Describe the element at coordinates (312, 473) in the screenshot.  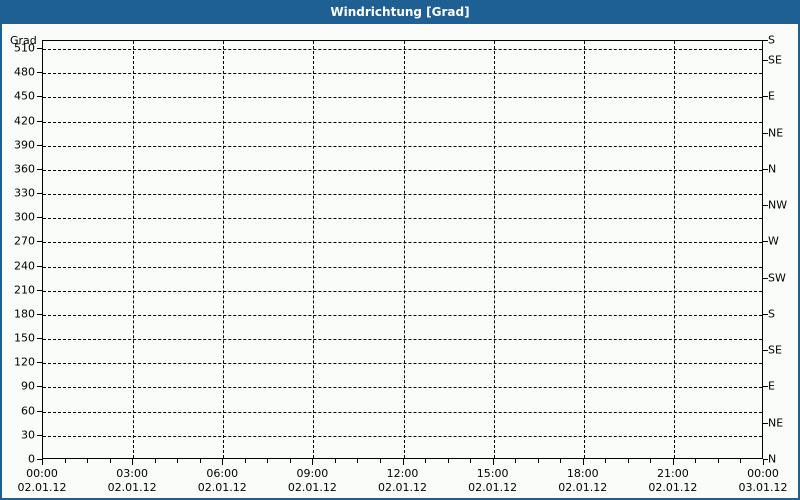
I see `x-axis-tick-time: 09:00` at that location.